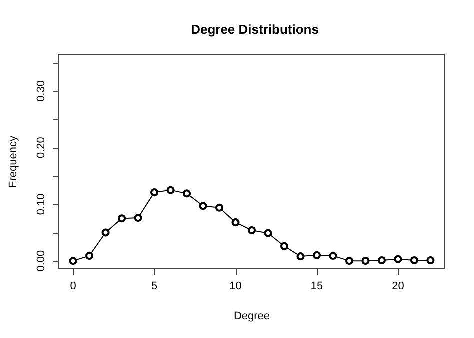 The height and width of the screenshot is (338, 474). Describe the element at coordinates (252, 316) in the screenshot. I see `x-axis-title: Degree` at that location.